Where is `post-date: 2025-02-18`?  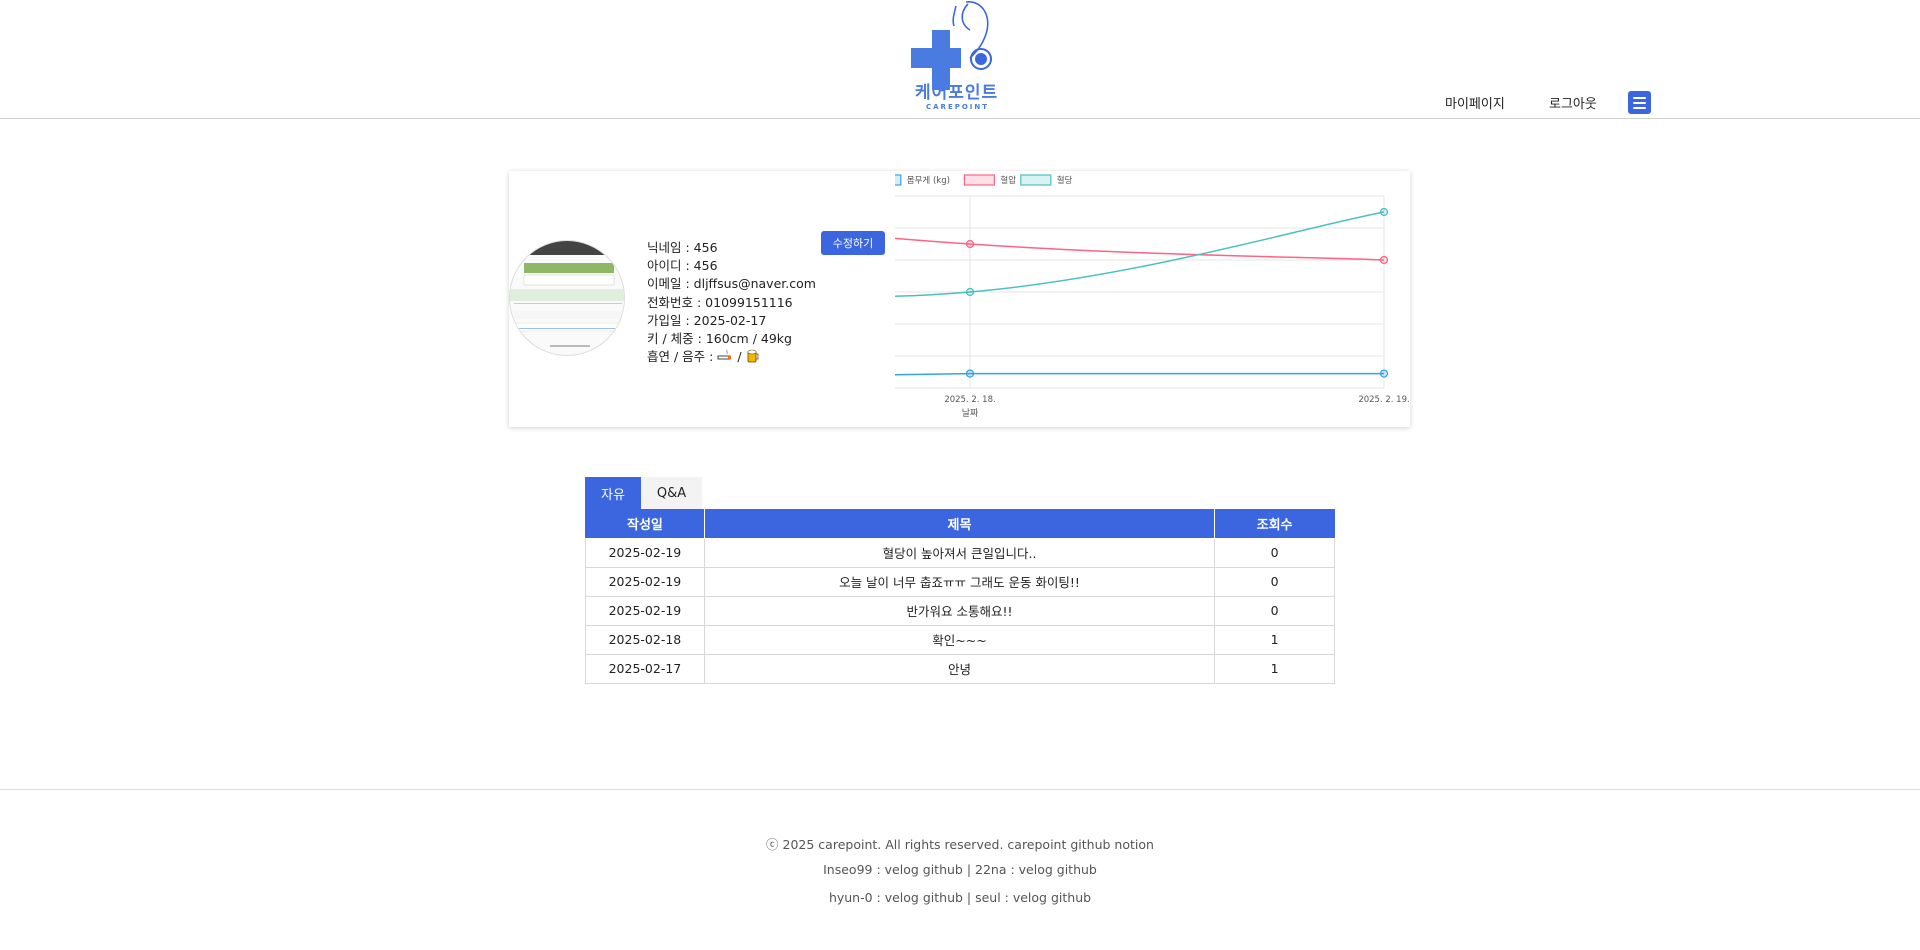 post-date: 2025-02-18 is located at coordinates (645, 639).